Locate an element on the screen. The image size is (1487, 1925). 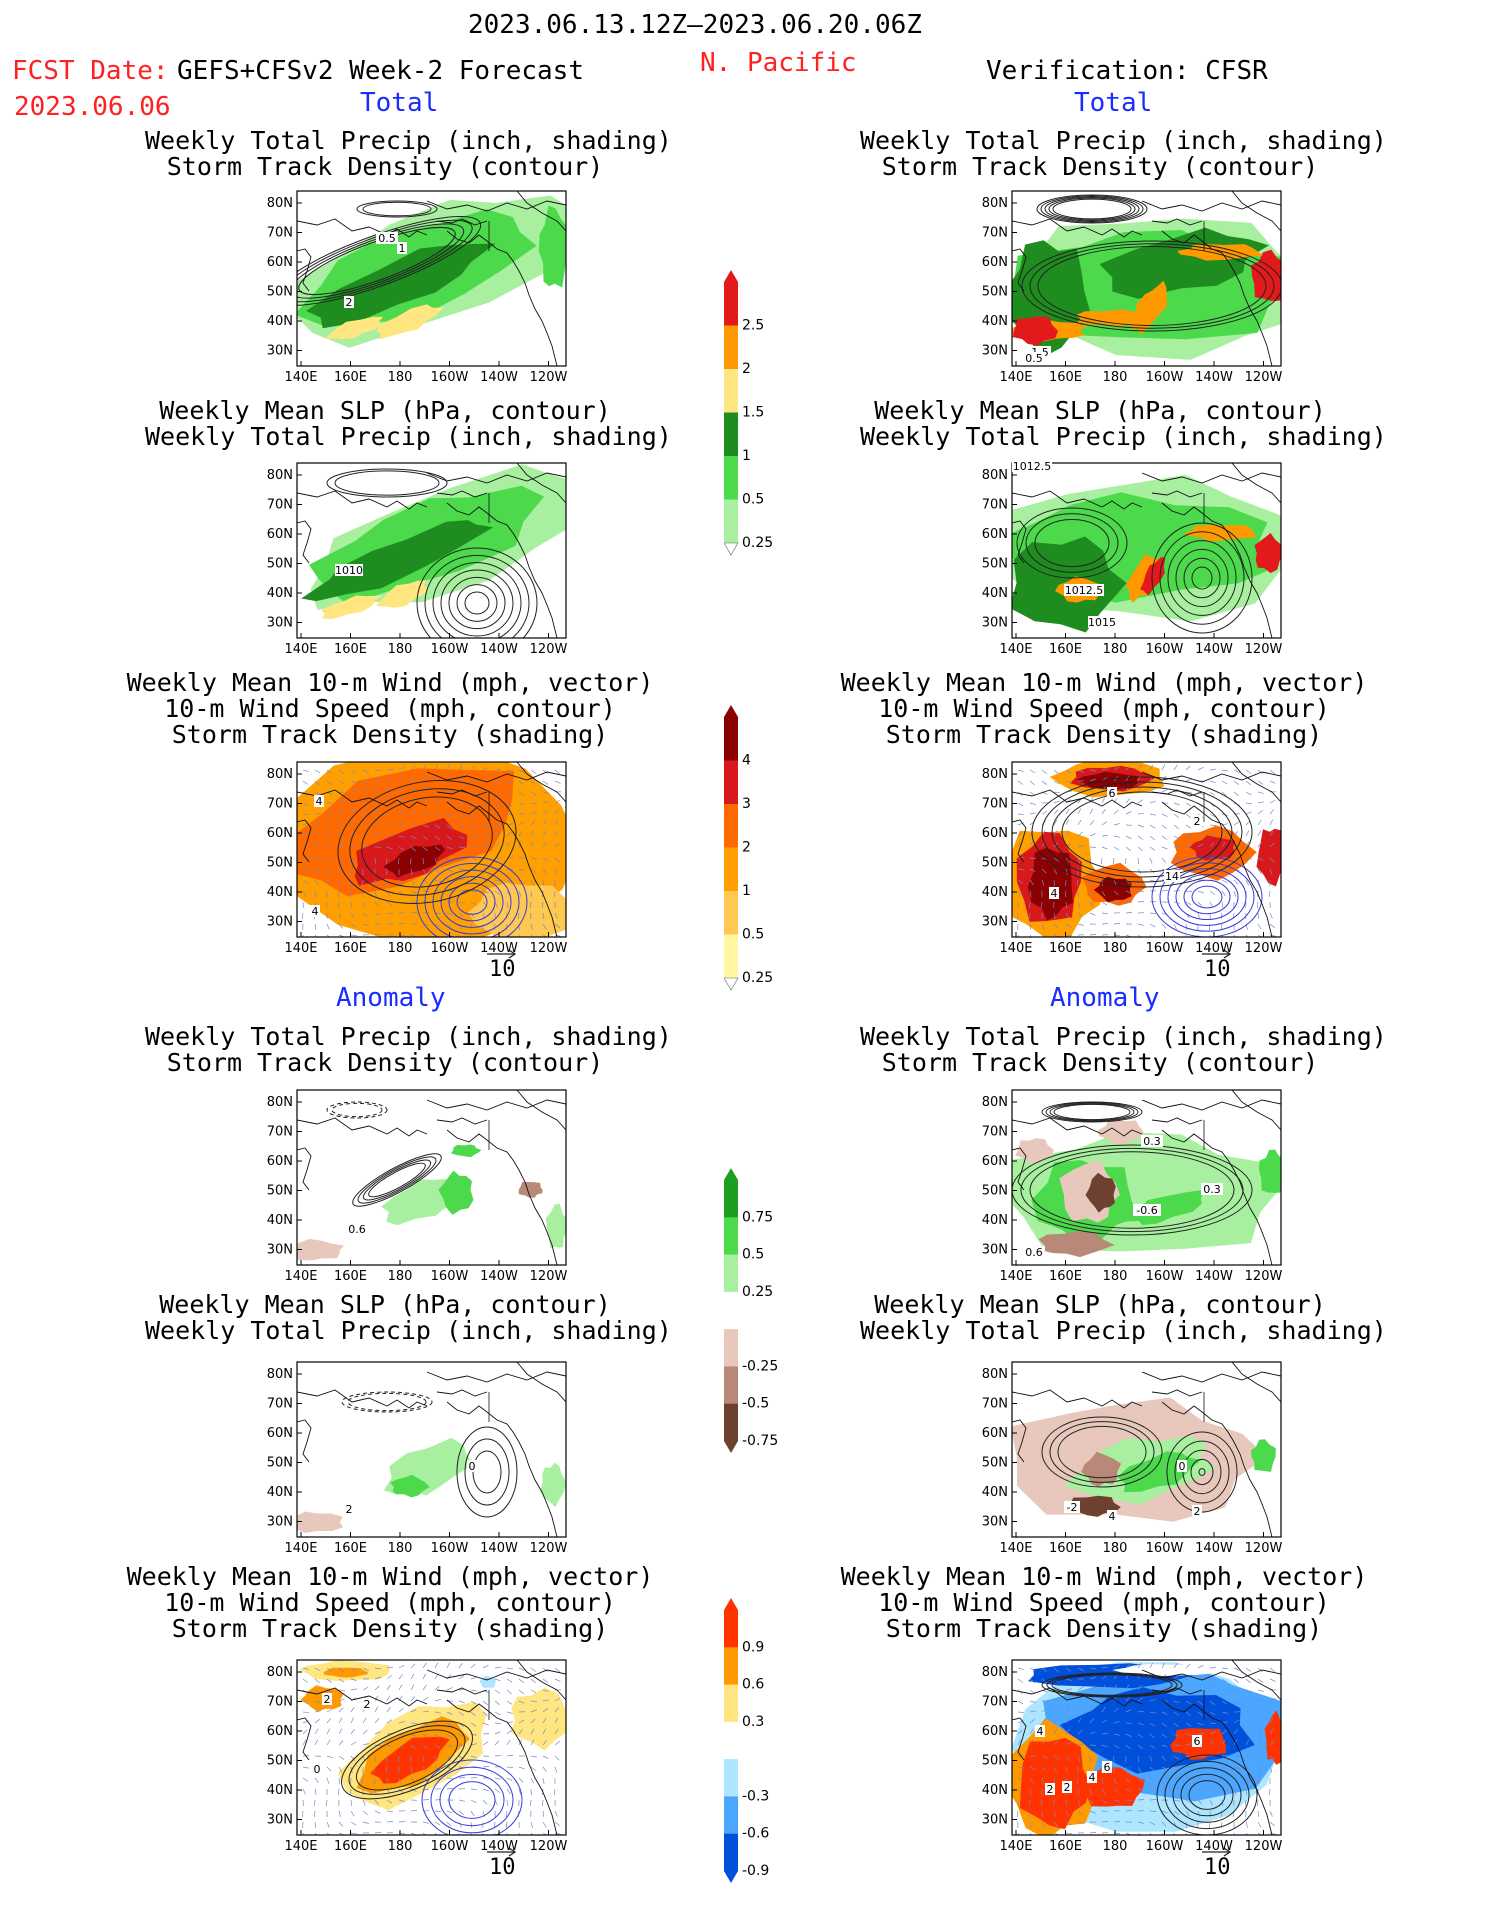
lon-label: 140W is located at coordinates (1214, 377).